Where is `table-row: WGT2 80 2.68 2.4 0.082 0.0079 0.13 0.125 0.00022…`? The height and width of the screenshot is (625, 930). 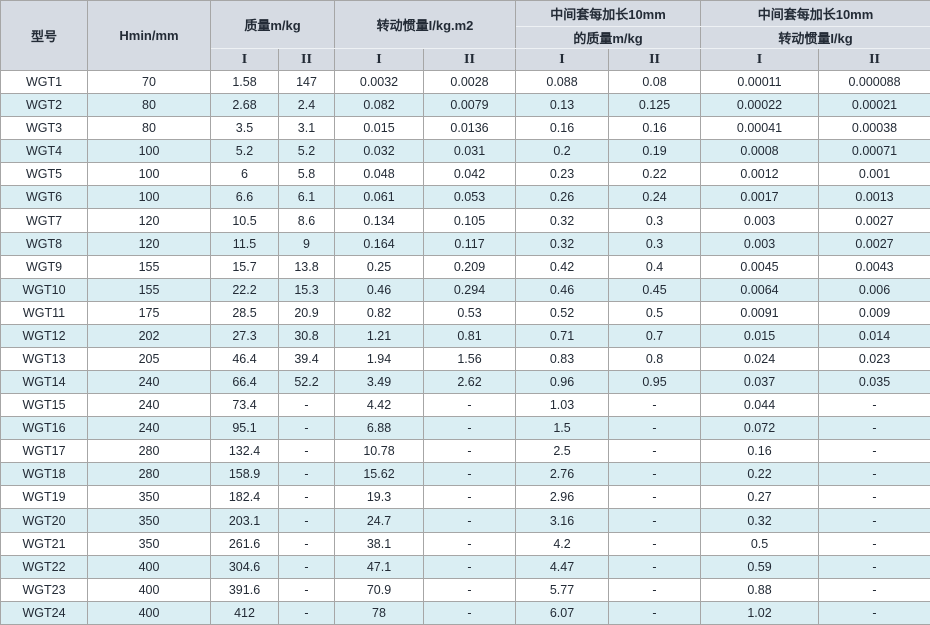 table-row: WGT2 80 2.68 2.4 0.082 0.0079 0.13 0.125 0.00022… is located at coordinates (465, 105).